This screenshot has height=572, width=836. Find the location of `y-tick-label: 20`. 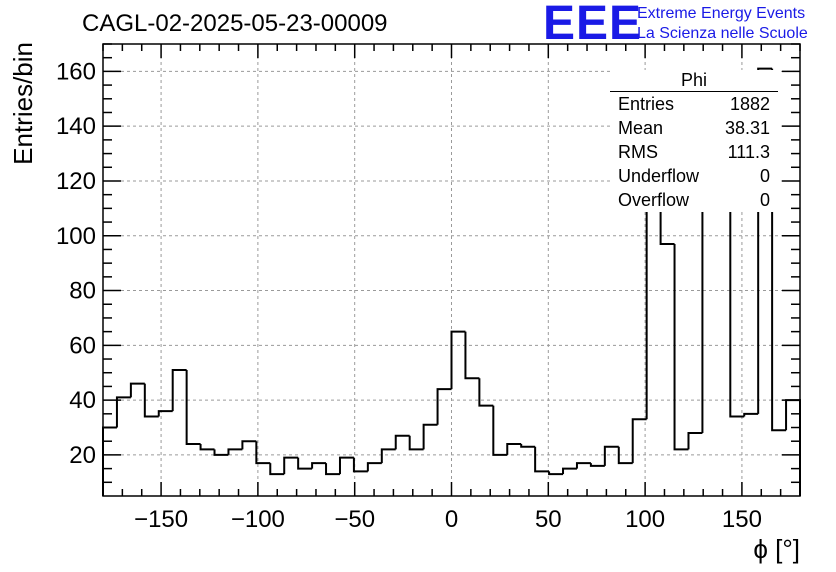

y-tick-label: 20 is located at coordinates (82, 455).